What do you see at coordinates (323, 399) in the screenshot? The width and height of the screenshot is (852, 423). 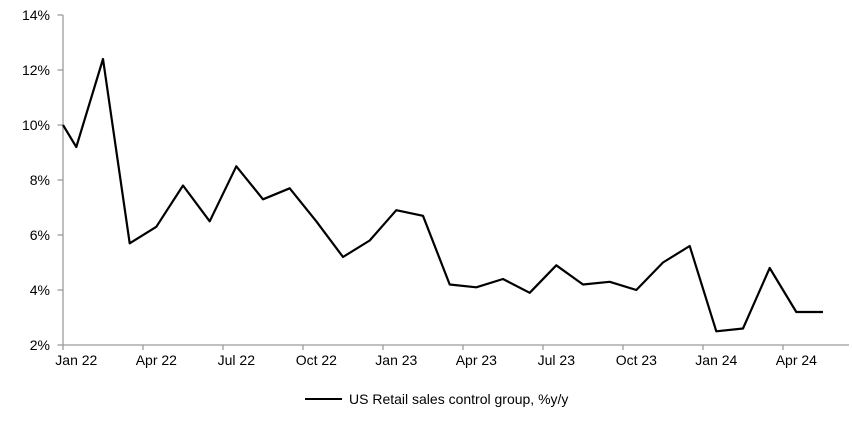 I see `legend-line-sample` at bounding box center [323, 399].